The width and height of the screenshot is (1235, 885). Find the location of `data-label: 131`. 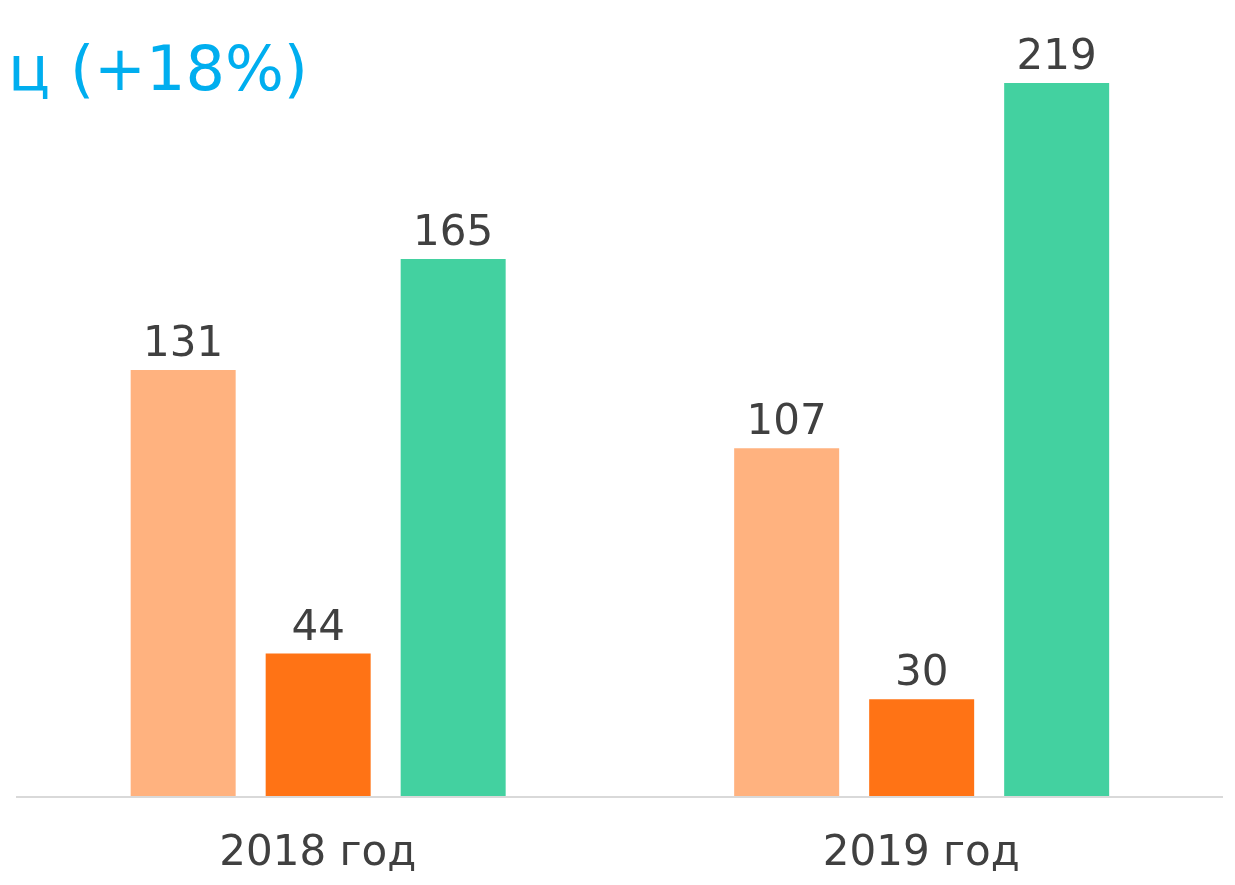

data-label: 131 is located at coordinates (183, 341).